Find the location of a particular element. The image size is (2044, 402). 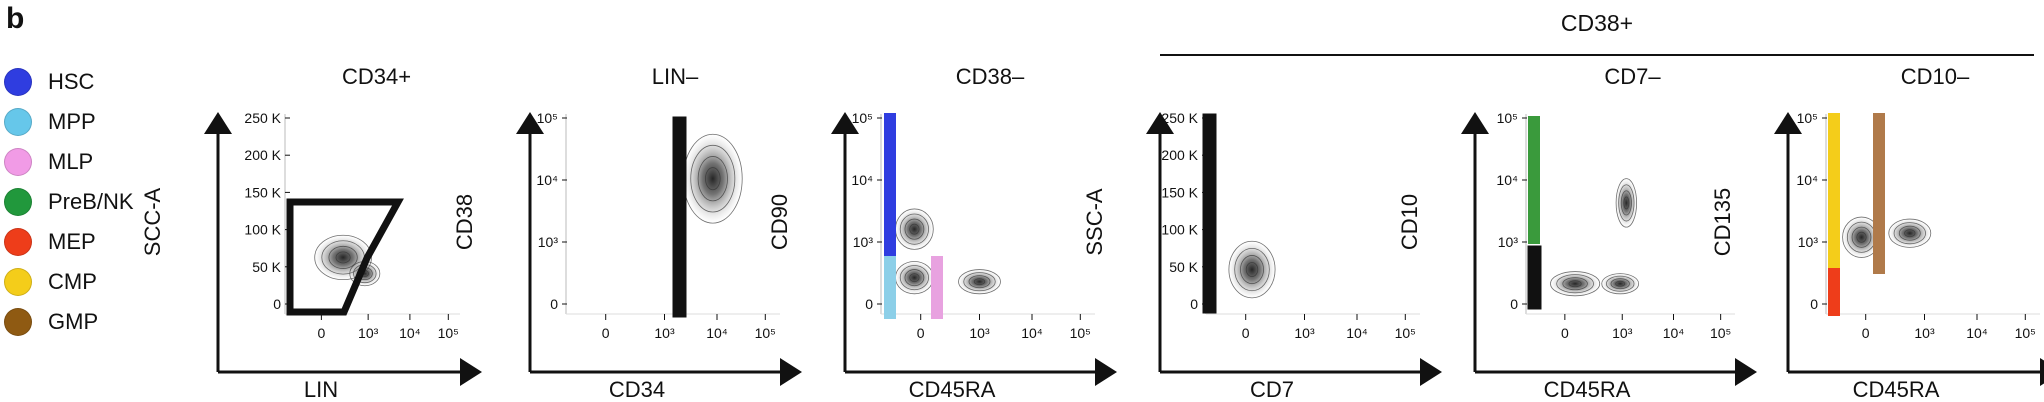

mlp-gate is located at coordinates (937, 287).